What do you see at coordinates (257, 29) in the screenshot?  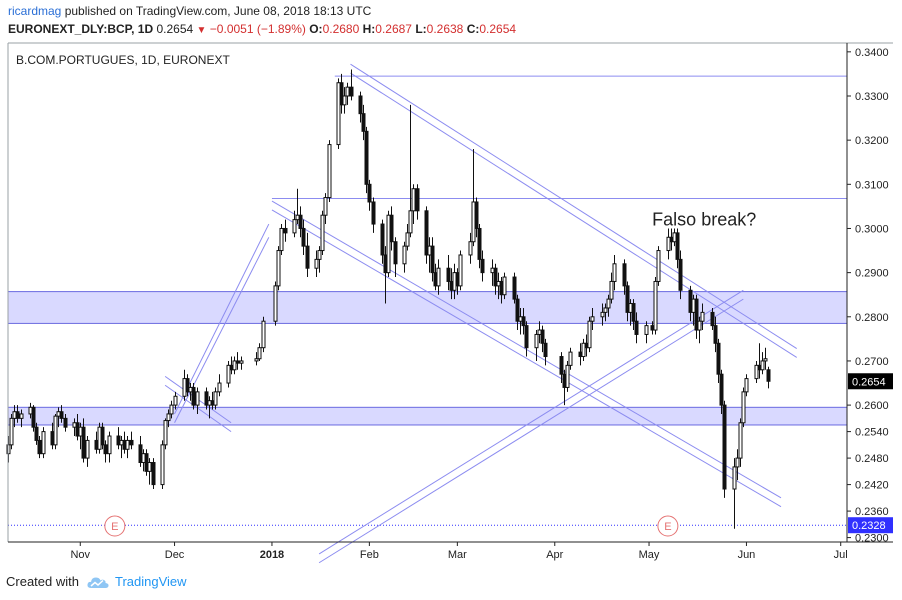 I see `change-value: −0.0051 (−1.89%)` at bounding box center [257, 29].